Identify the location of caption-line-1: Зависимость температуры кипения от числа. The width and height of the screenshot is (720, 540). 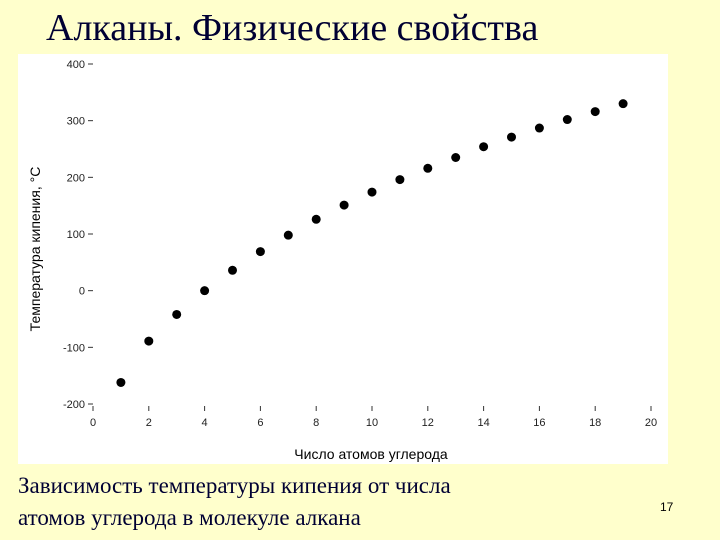
(234, 485).